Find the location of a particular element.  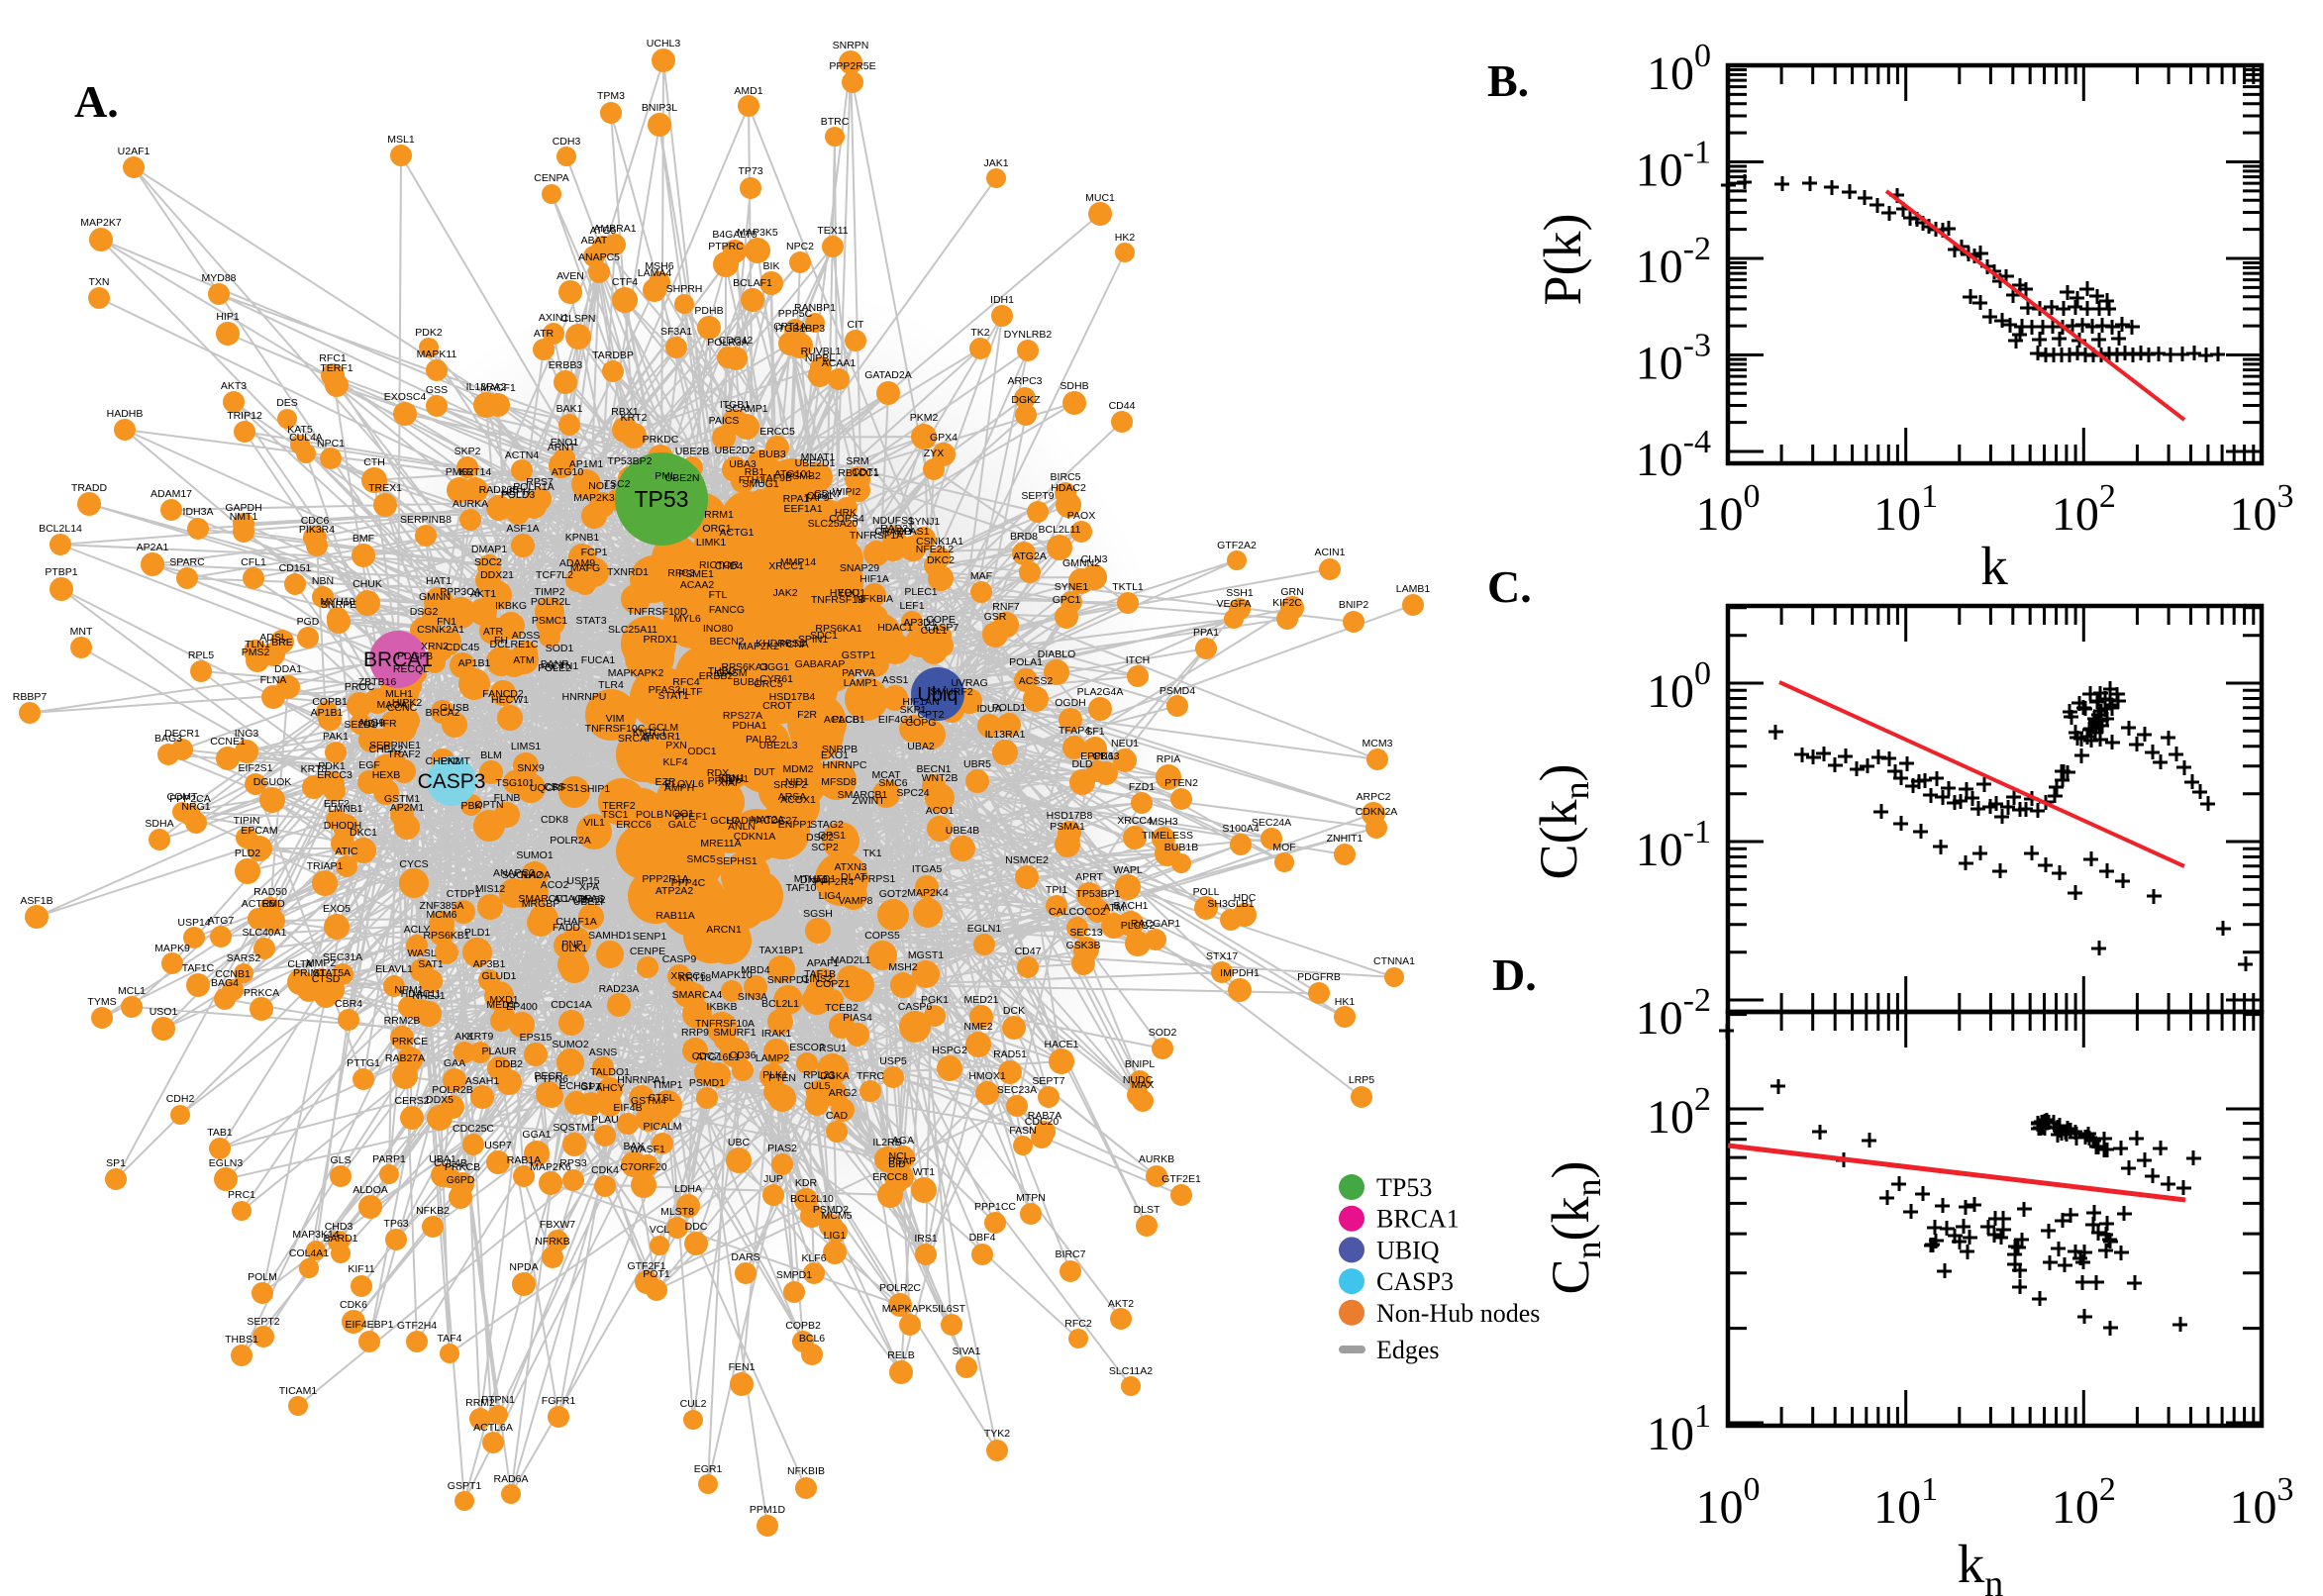

svg-text: COPB1 is located at coordinates (330, 702).